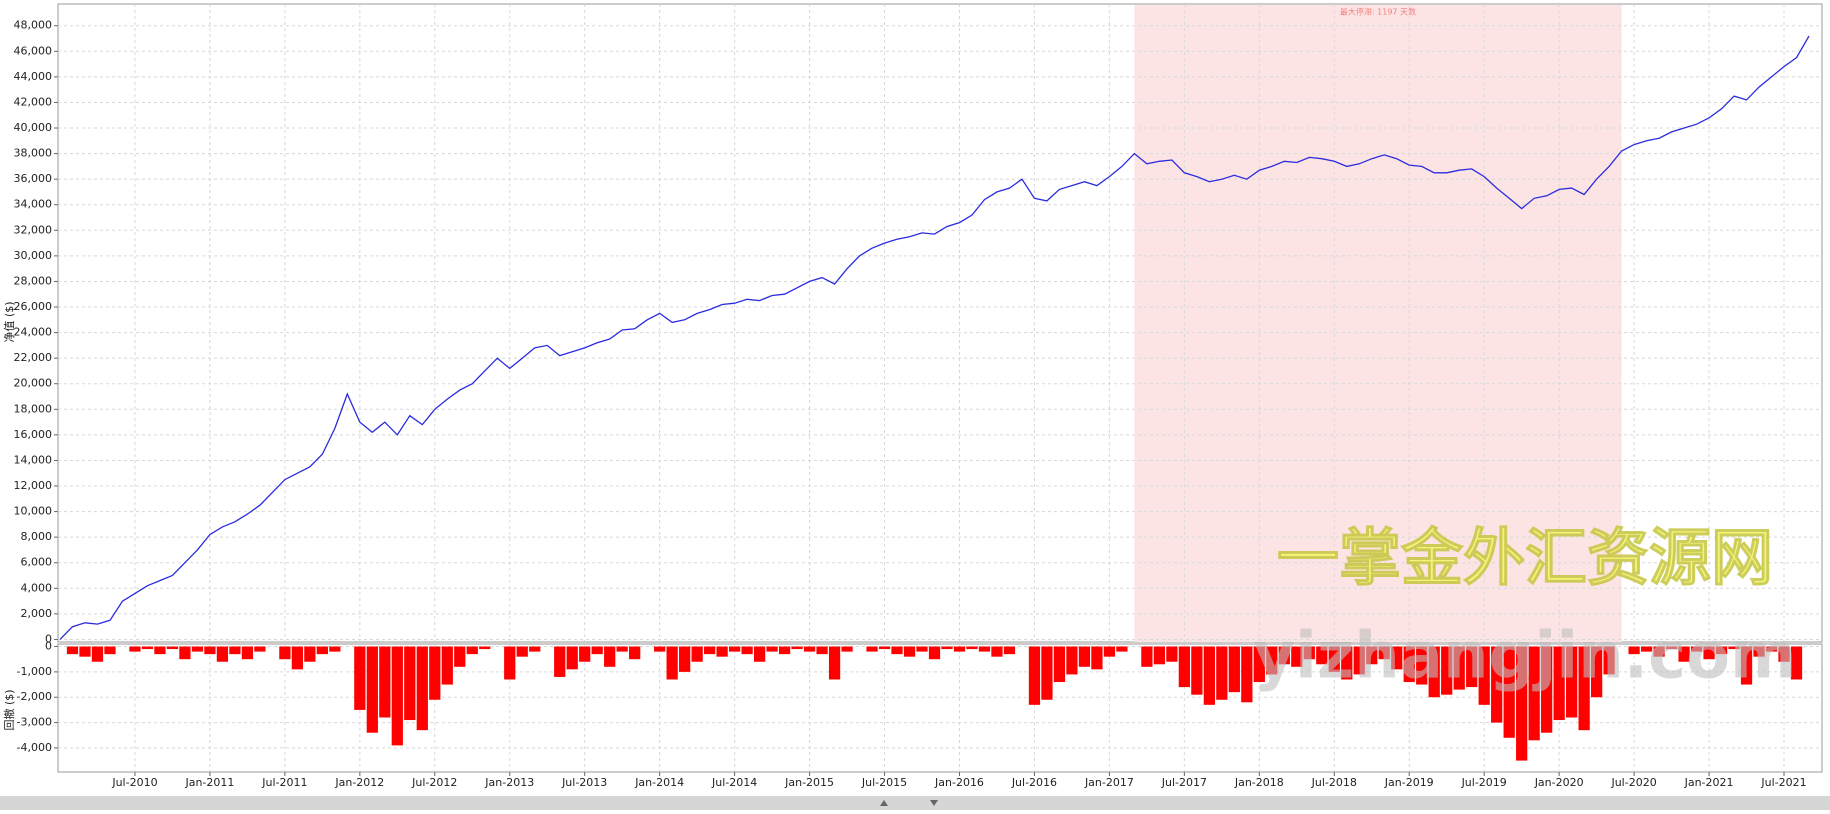 Image resolution: width=1830 pixels, height=814 pixels. Describe the element at coordinates (33, 408) in the screenshot. I see `y-tick-label: 18,000` at that location.